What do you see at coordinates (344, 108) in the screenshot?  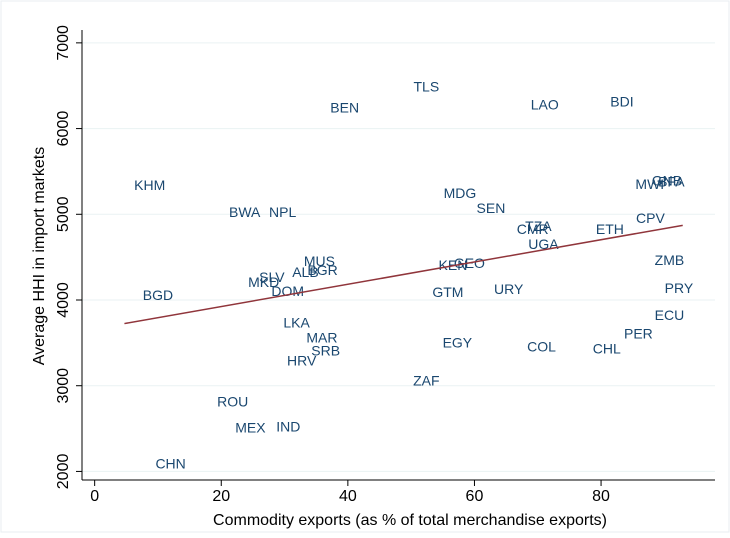 I see `point-label: BEN` at bounding box center [344, 108].